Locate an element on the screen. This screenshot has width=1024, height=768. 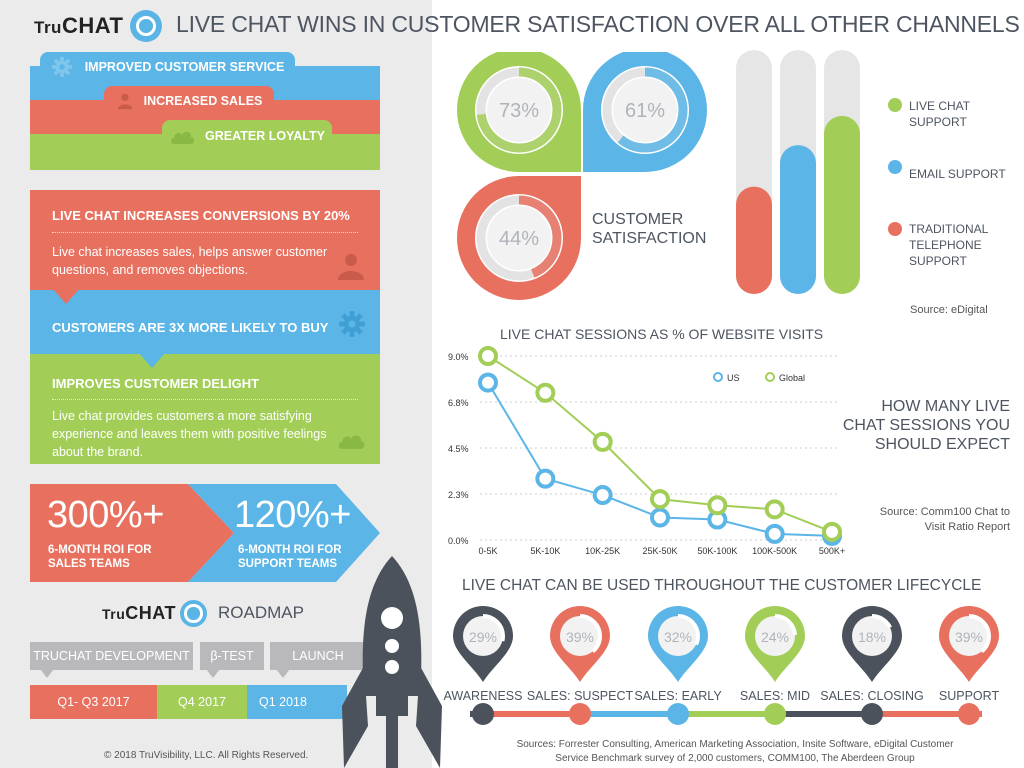
banner-label: GREATER LOYALTY is located at coordinates (265, 136).